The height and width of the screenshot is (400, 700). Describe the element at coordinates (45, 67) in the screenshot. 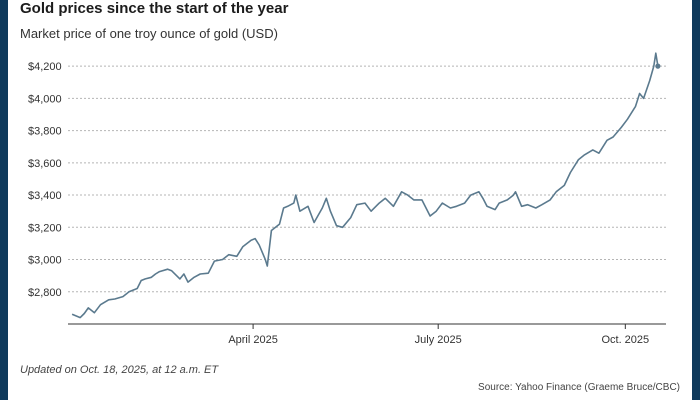

I see `y-tick-label: $4,200` at that location.